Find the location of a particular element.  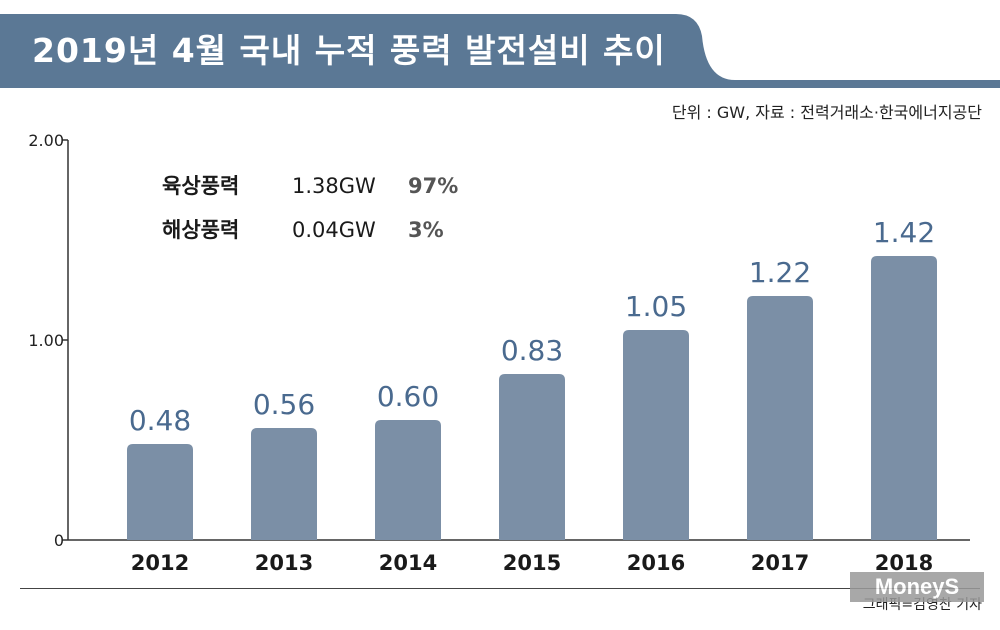

bar-2013 is located at coordinates (284, 484).